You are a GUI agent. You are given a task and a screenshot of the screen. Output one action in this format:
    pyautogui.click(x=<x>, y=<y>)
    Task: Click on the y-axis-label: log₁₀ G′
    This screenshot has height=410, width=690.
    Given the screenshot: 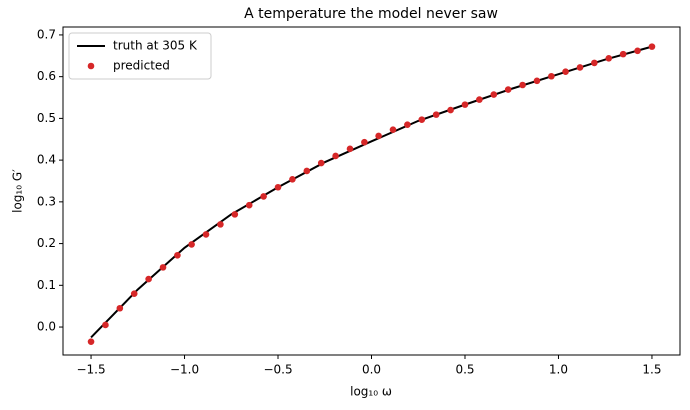 What is the action you would take?
    pyautogui.click(x=18, y=191)
    